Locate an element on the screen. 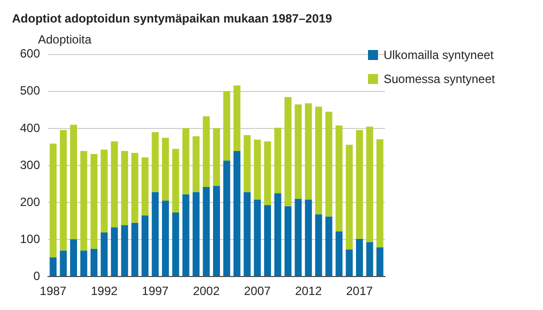 This screenshot has width=543, height=310. chart-title: Adoptiot adoptoidun syntymäpaikan mukaan 1987–2019 is located at coordinates (172, 19).